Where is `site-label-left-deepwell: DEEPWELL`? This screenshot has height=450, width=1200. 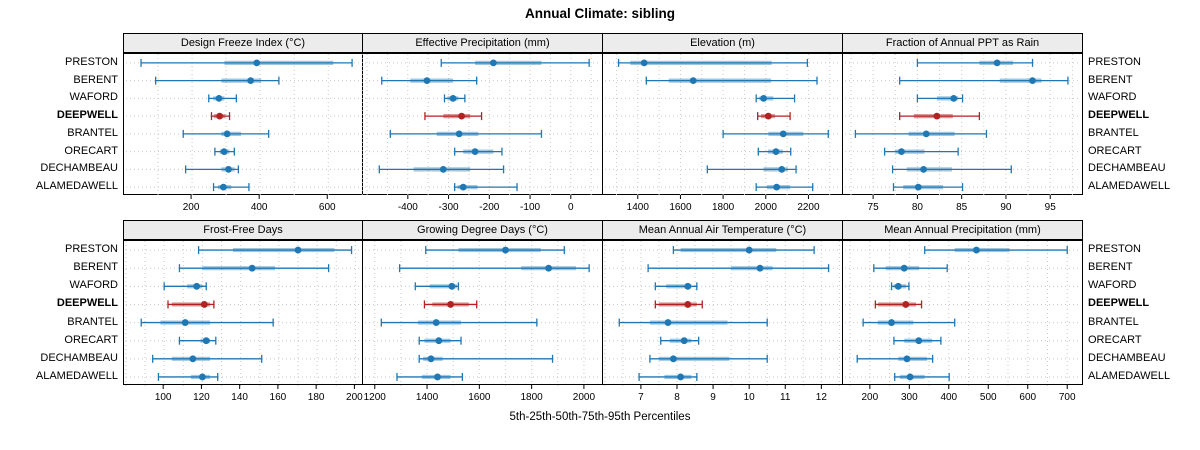
site-label-left-deepwell: DEEPWELL is located at coordinates (87, 115).